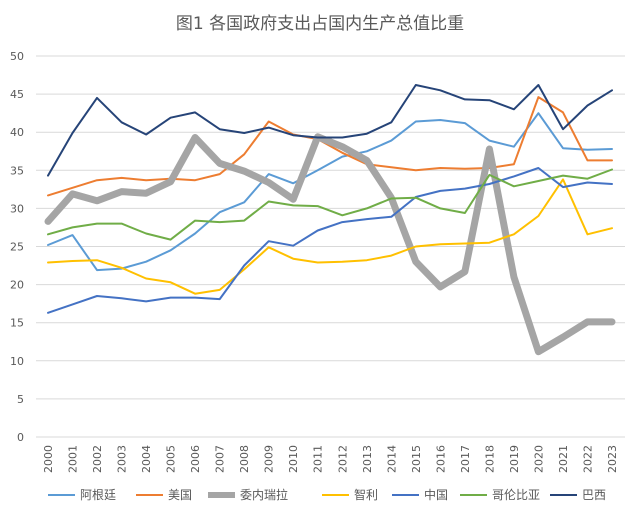  Describe the element at coordinates (465, 459) in the screenshot. I see `x-tick-label: 2017` at that location.